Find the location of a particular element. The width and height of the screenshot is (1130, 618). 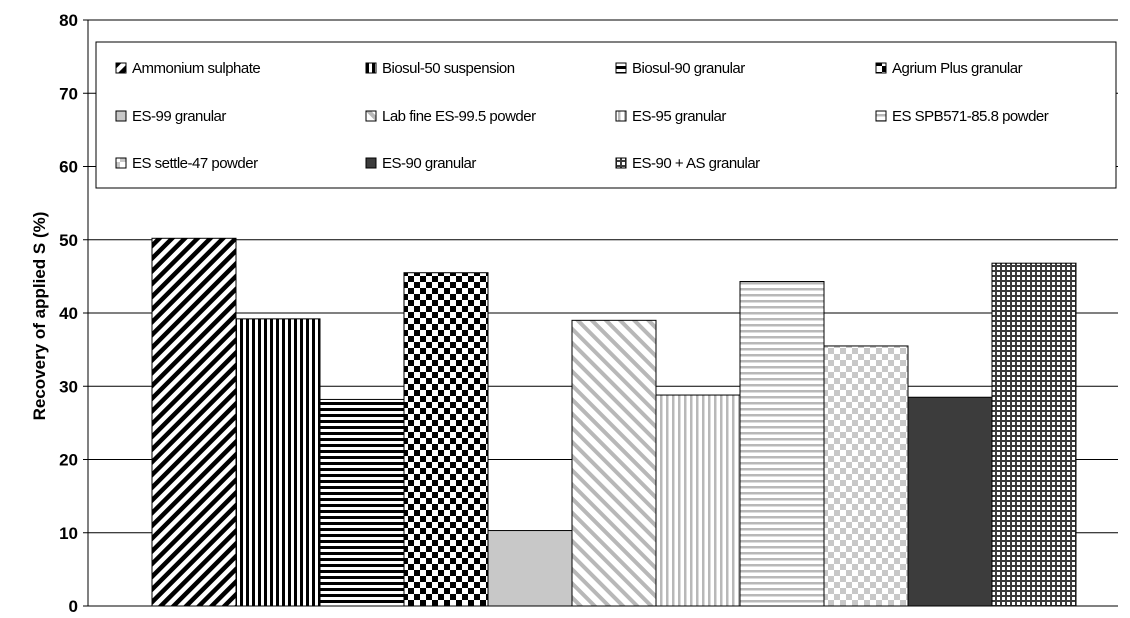

y-tick-label: 70 is located at coordinates (68, 93).